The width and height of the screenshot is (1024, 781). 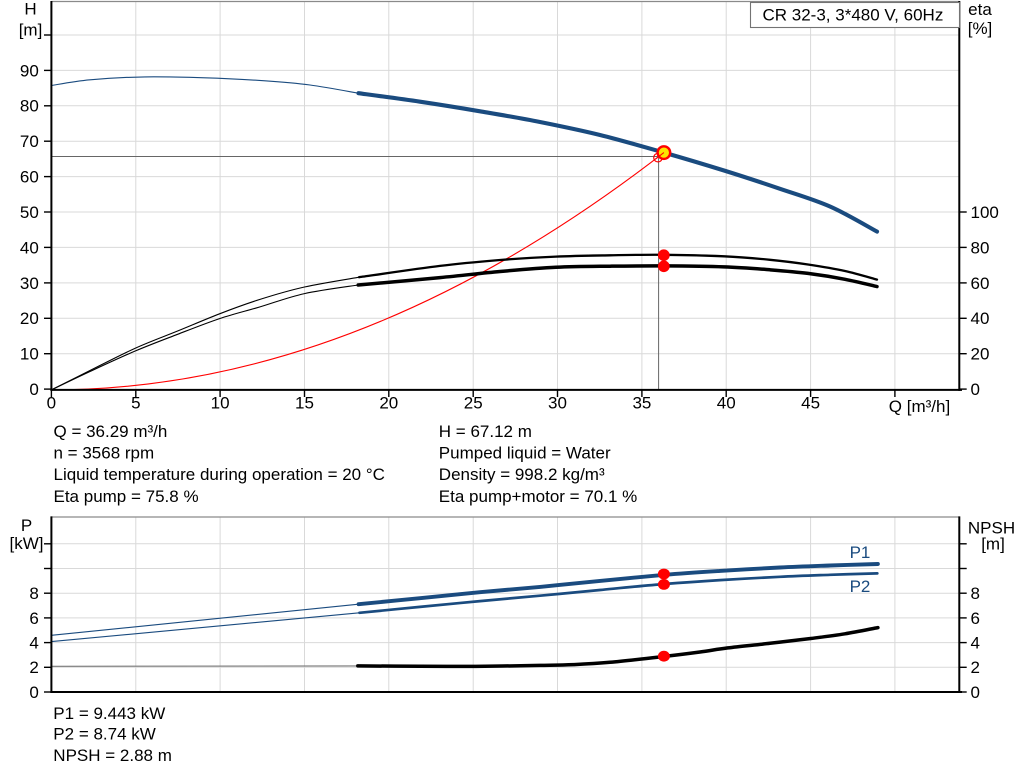 What do you see at coordinates (135, 402) in the screenshot?
I see `svg-text: 5` at bounding box center [135, 402].